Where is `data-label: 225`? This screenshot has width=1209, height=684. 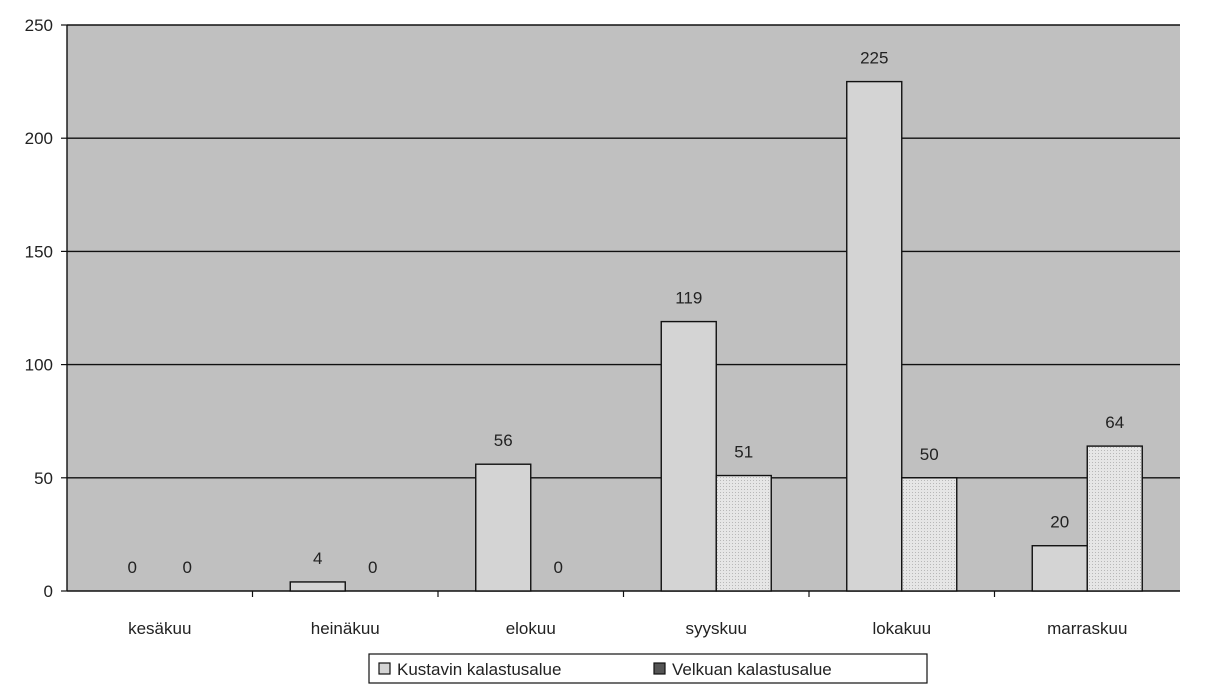
data-label: 225 is located at coordinates (874, 58).